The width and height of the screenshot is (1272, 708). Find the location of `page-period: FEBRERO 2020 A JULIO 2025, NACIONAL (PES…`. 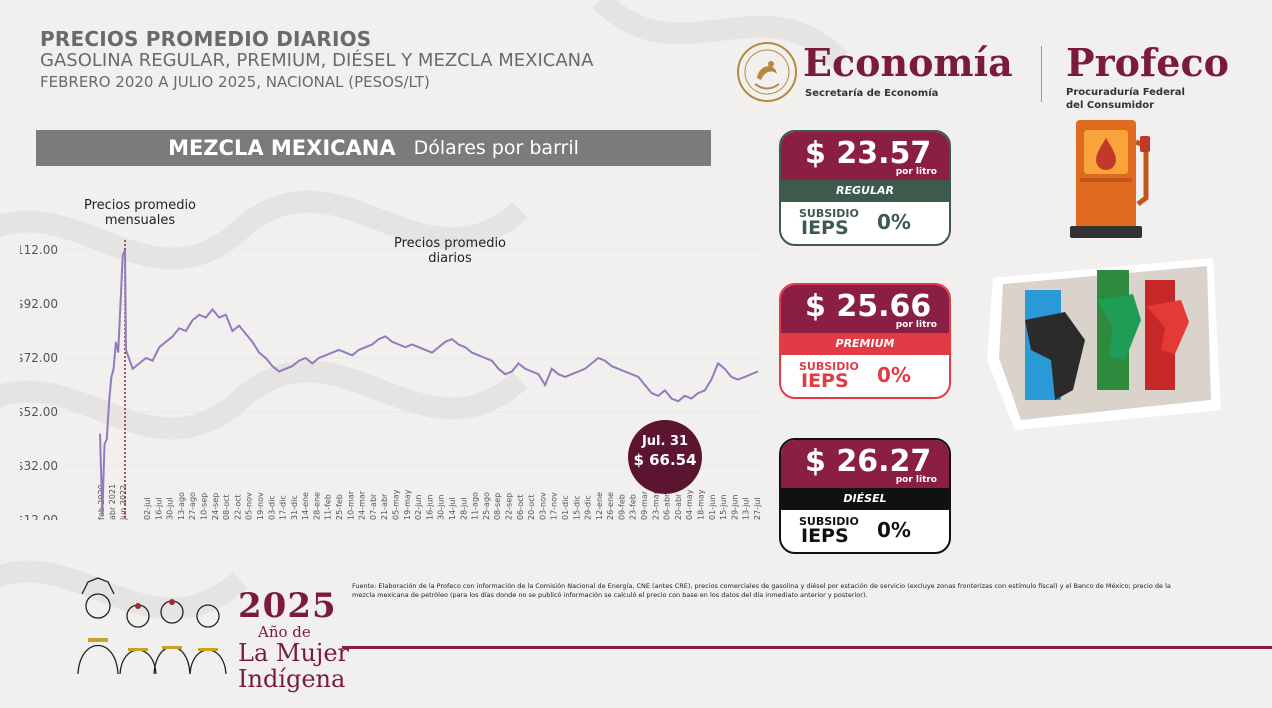

page-period: FEBRERO 2020 A JULIO 2025, NACIONAL (PES… is located at coordinates (235, 82).